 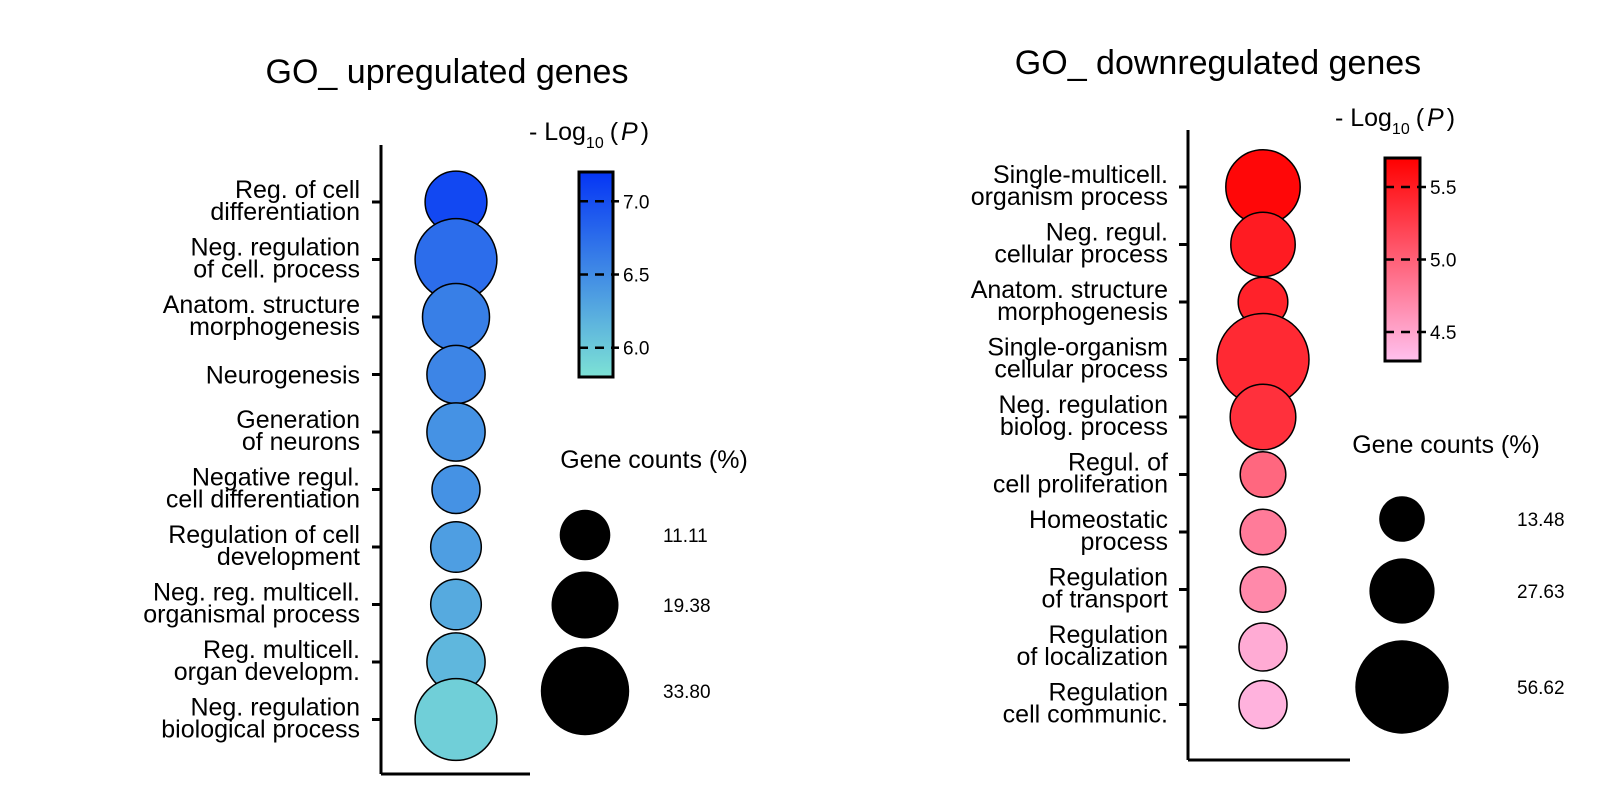 What do you see at coordinates (298, 431) in the screenshot?
I see `category-label: Generation of neurons` at bounding box center [298, 431].